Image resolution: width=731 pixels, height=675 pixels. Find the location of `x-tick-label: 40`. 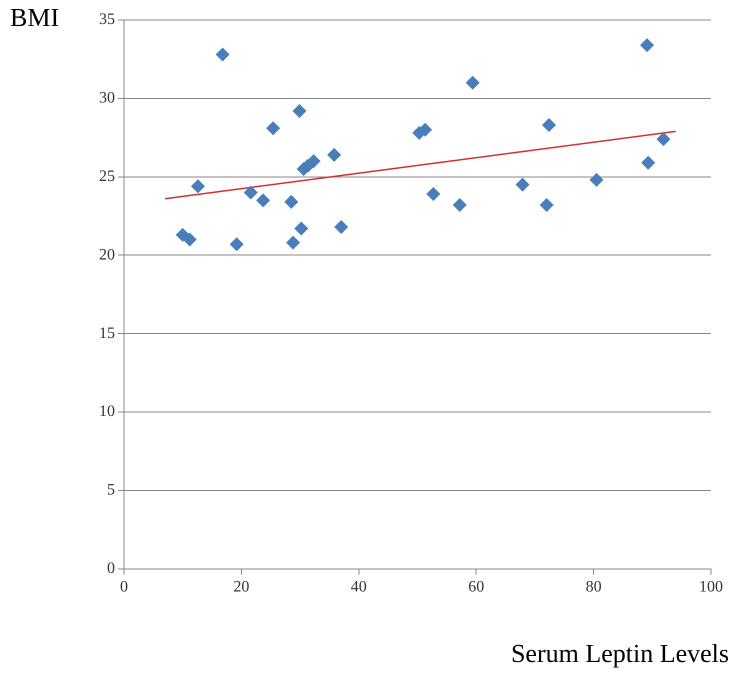

x-tick-label: 40 is located at coordinates (358, 587).